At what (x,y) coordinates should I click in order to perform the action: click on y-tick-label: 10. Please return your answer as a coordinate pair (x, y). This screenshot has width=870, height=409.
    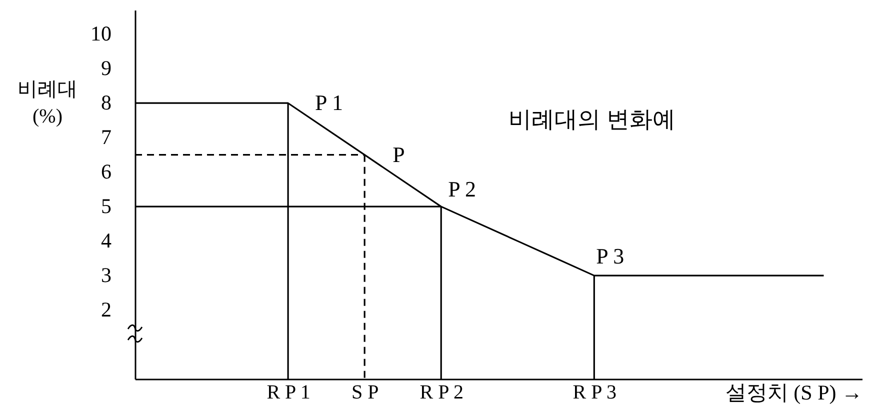
    Looking at the image, I should click on (101, 34).